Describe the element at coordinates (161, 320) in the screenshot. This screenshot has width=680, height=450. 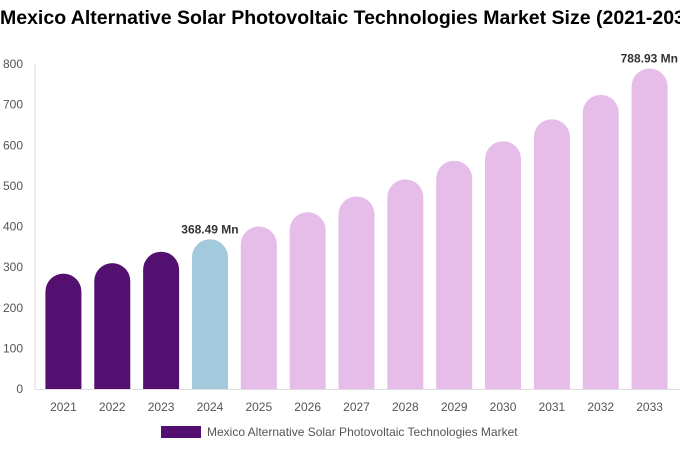
I see `bar-2023` at that location.